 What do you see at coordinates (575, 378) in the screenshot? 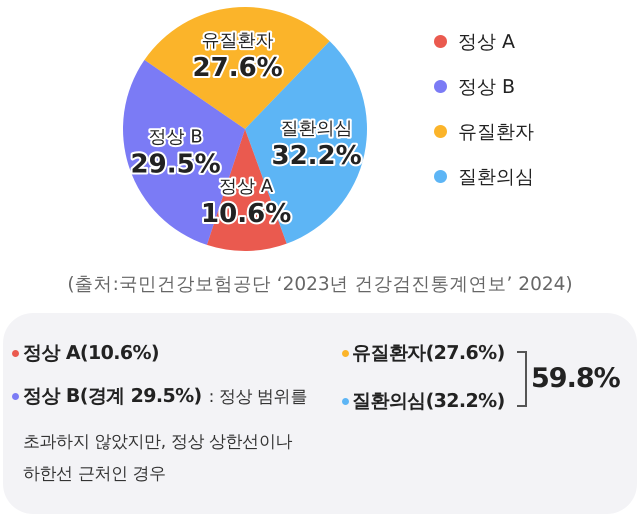
I see `text: 59.8%` at bounding box center [575, 378].